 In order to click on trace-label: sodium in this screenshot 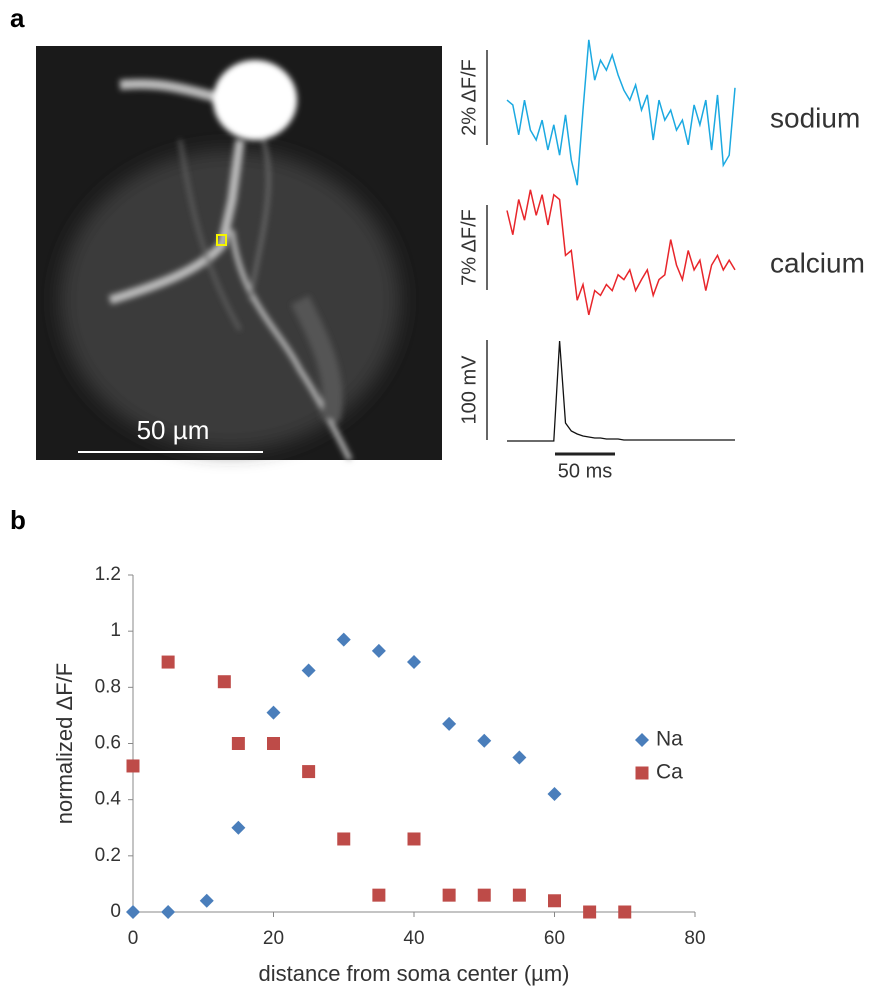, I will do `click(815, 117)`.